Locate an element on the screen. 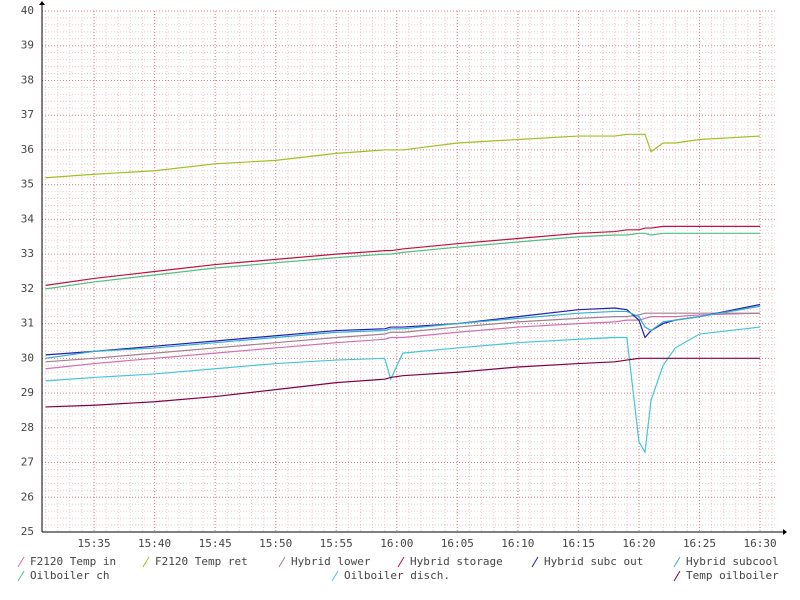  y-tick-label: 33 is located at coordinates (27, 253).